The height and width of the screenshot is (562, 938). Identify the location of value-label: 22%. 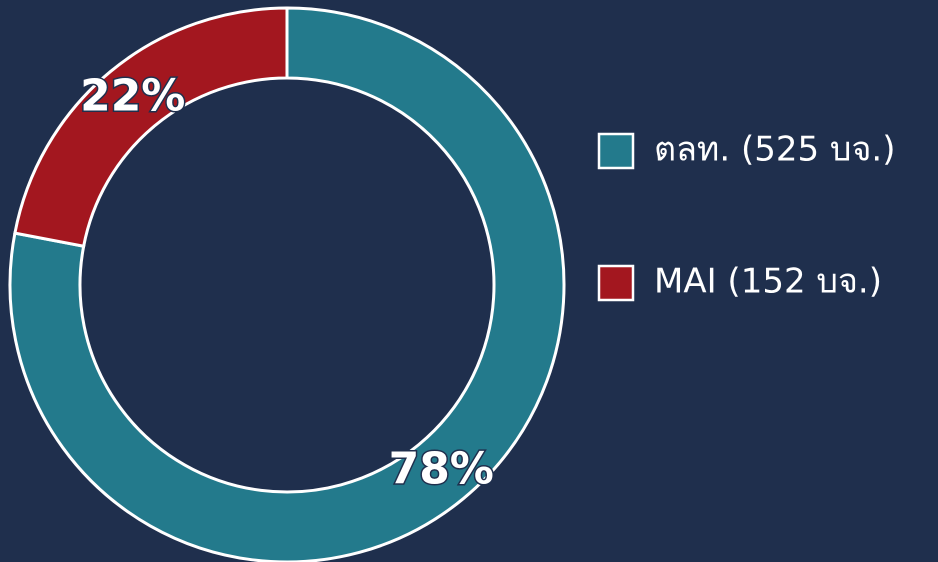
(132, 96).